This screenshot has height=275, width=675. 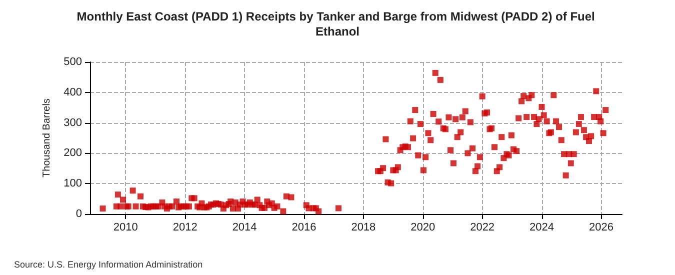 What do you see at coordinates (47, 138) in the screenshot?
I see `y-axis-title: Thousand Barrels` at bounding box center [47, 138].